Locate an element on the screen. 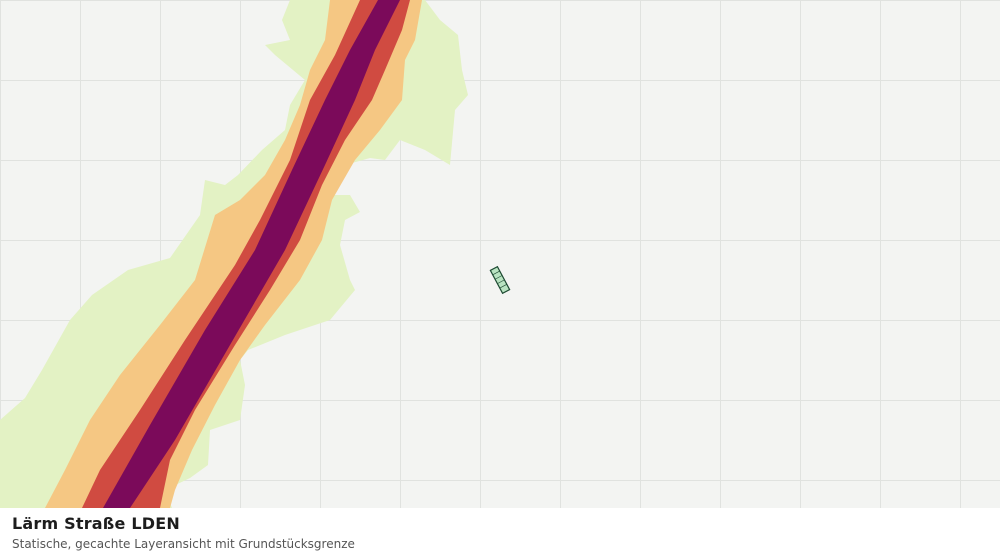  layer-title: Lärm Straße LDEN is located at coordinates (96, 523).